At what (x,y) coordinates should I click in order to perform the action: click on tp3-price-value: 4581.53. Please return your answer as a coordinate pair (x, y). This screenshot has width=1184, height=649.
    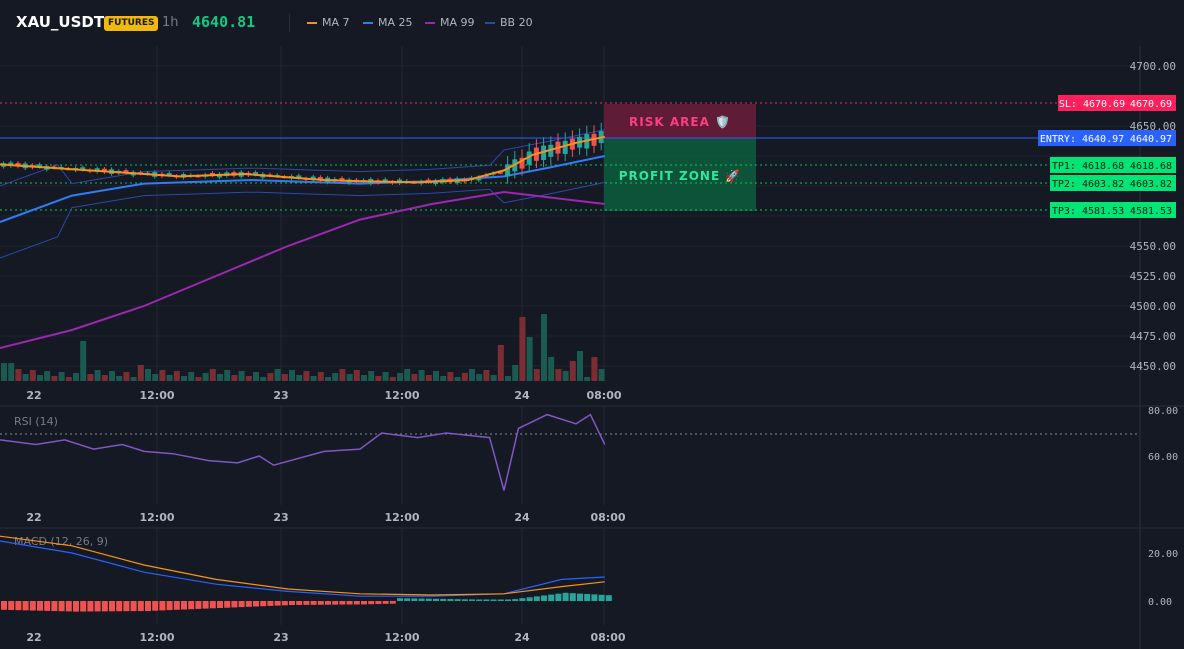
    Looking at the image, I should click on (1151, 211).